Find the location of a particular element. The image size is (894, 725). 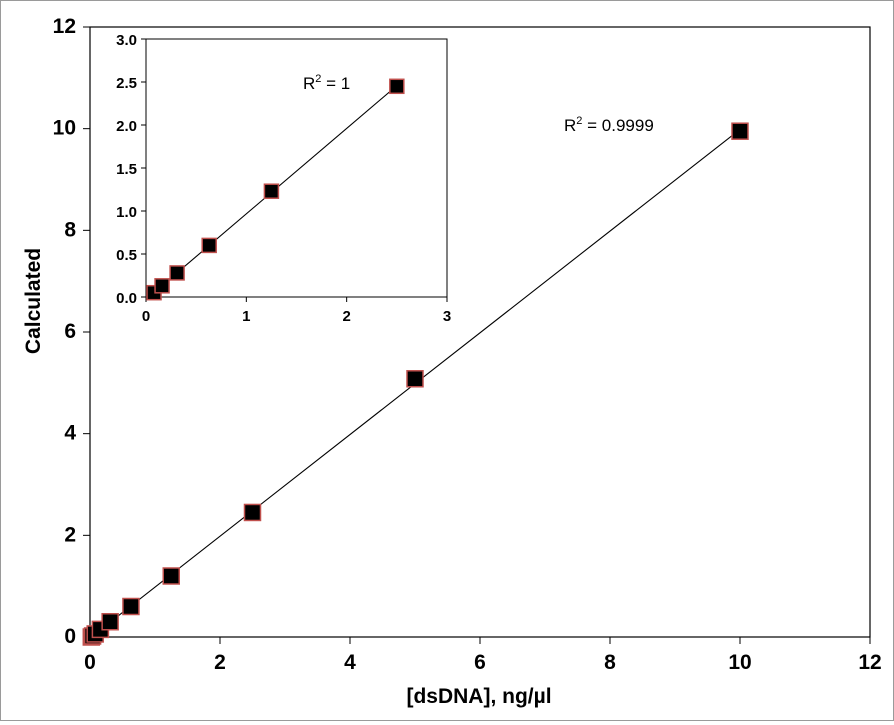

main-y-tick-label: 6 is located at coordinates (70, 331).